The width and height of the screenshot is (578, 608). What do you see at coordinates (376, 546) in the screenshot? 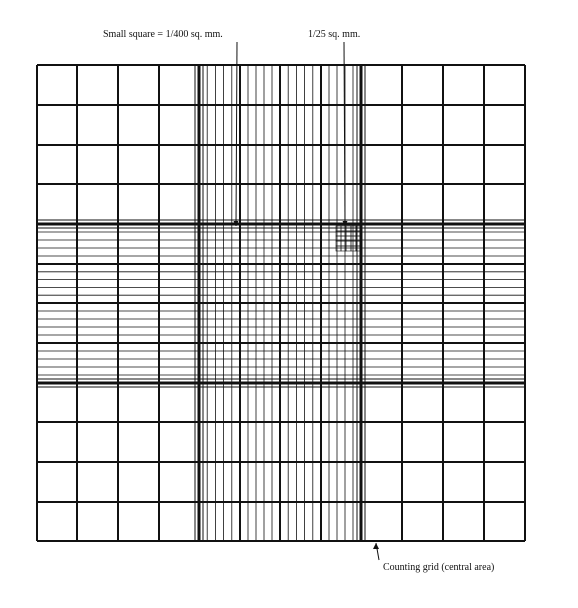
I see `counting-grid-pointer-arrowhead` at bounding box center [376, 546].